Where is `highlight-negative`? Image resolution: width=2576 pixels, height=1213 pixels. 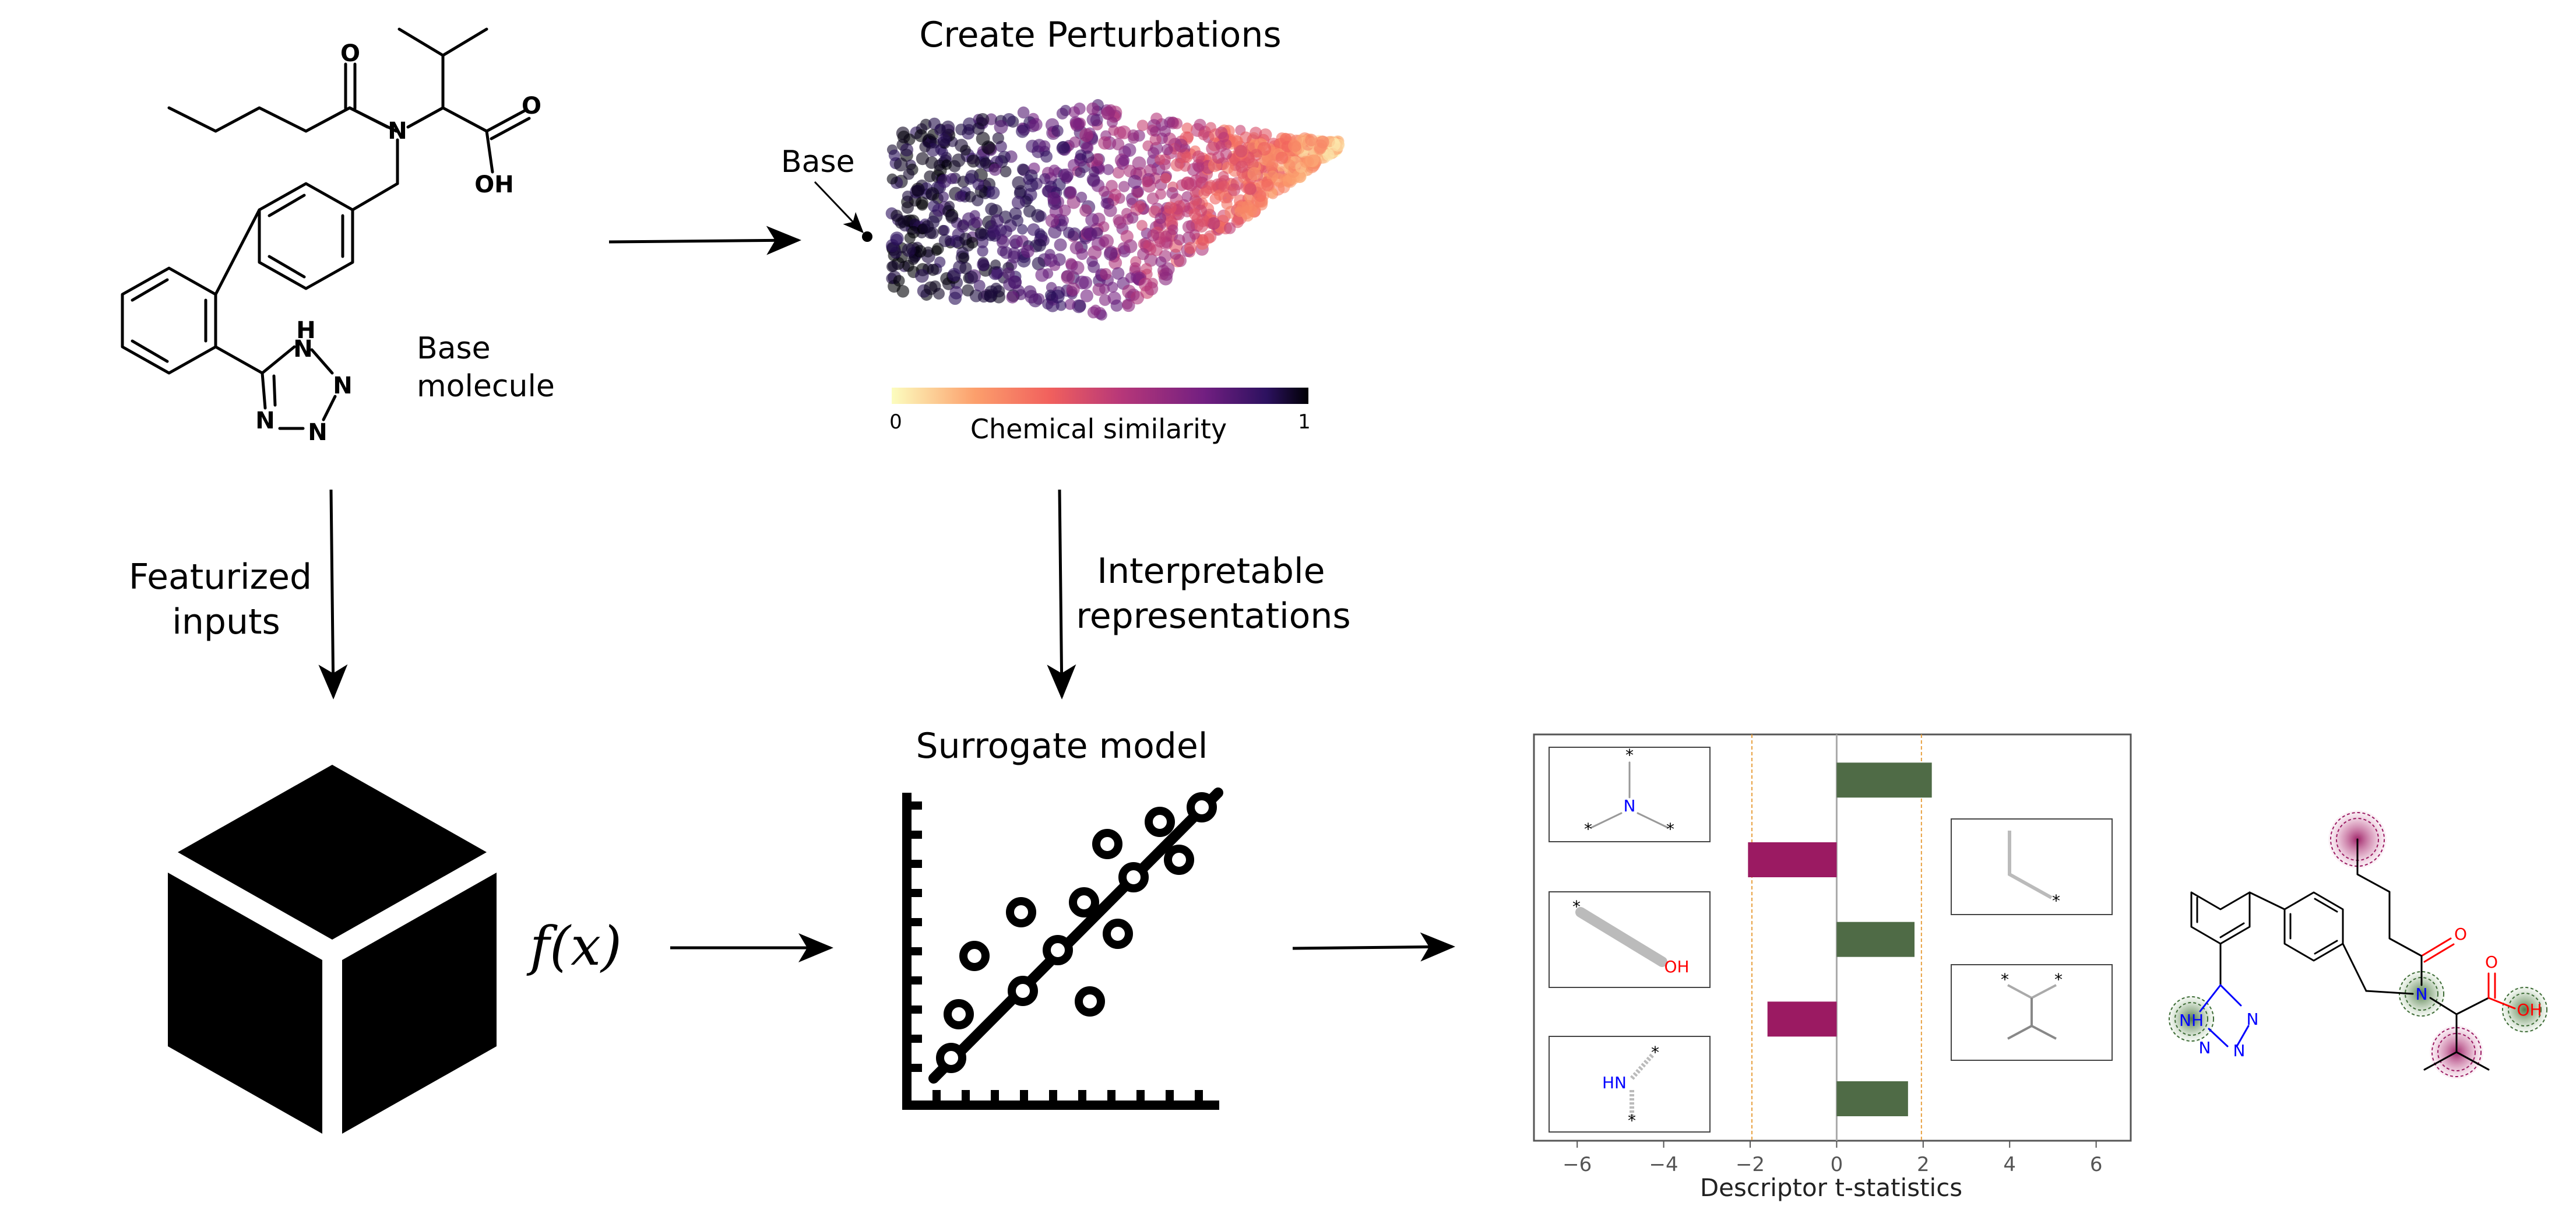 highlight-negative is located at coordinates (2406, 944).